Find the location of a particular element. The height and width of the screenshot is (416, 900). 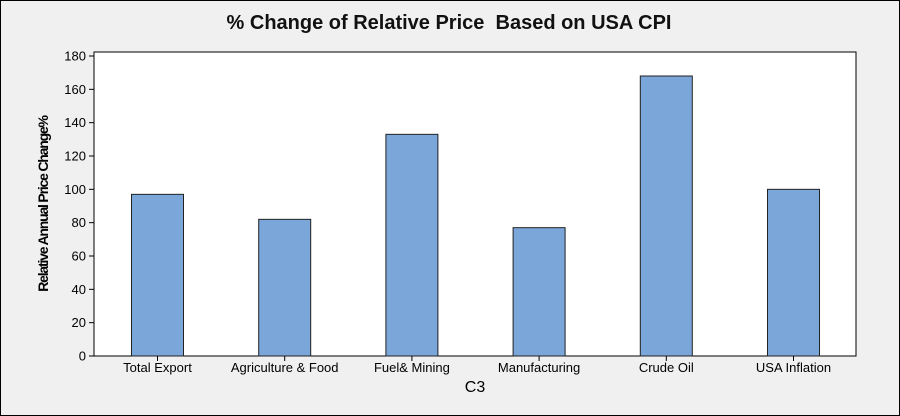

x-tick-label: Crude Oil is located at coordinates (666, 367).